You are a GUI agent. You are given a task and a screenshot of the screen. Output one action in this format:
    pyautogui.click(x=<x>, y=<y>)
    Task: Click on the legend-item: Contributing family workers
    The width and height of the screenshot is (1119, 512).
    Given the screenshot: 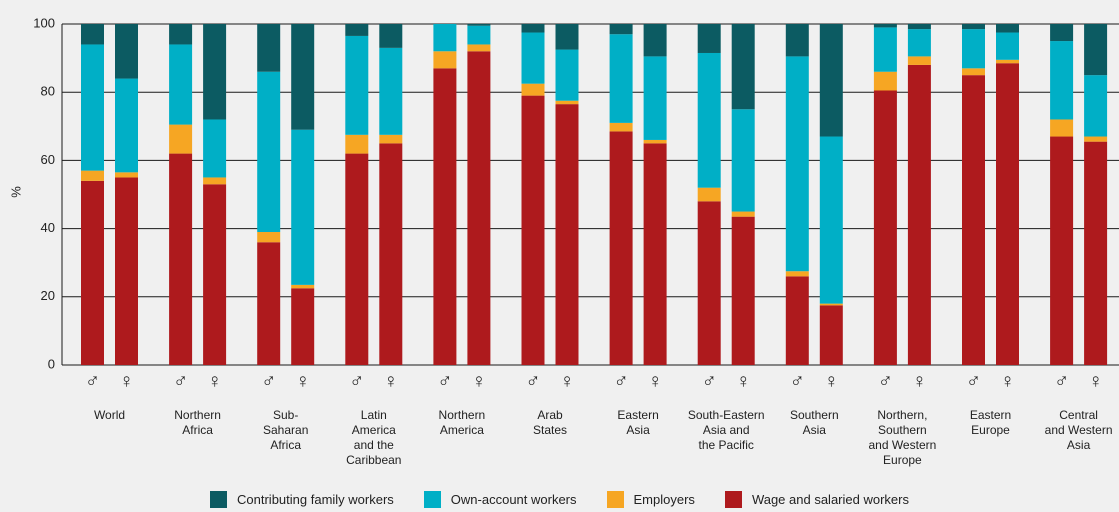 What is the action you would take?
    pyautogui.click(x=302, y=499)
    